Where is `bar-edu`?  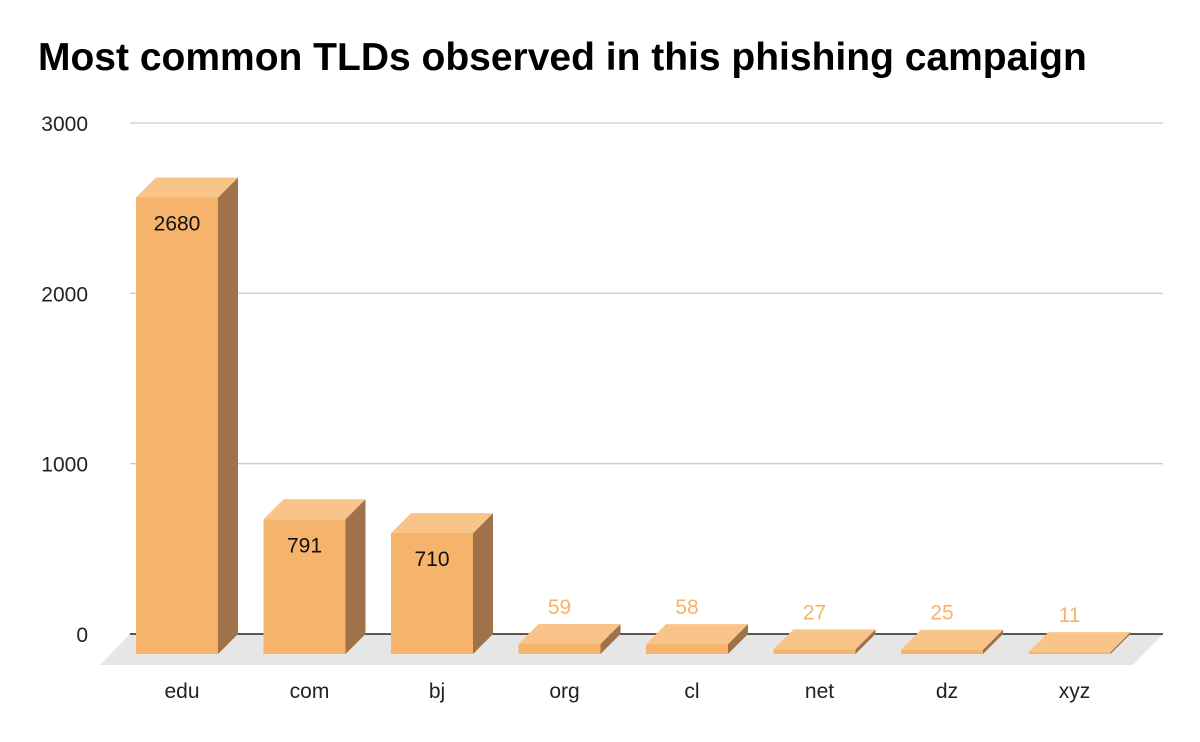
bar-edu is located at coordinates (187, 416).